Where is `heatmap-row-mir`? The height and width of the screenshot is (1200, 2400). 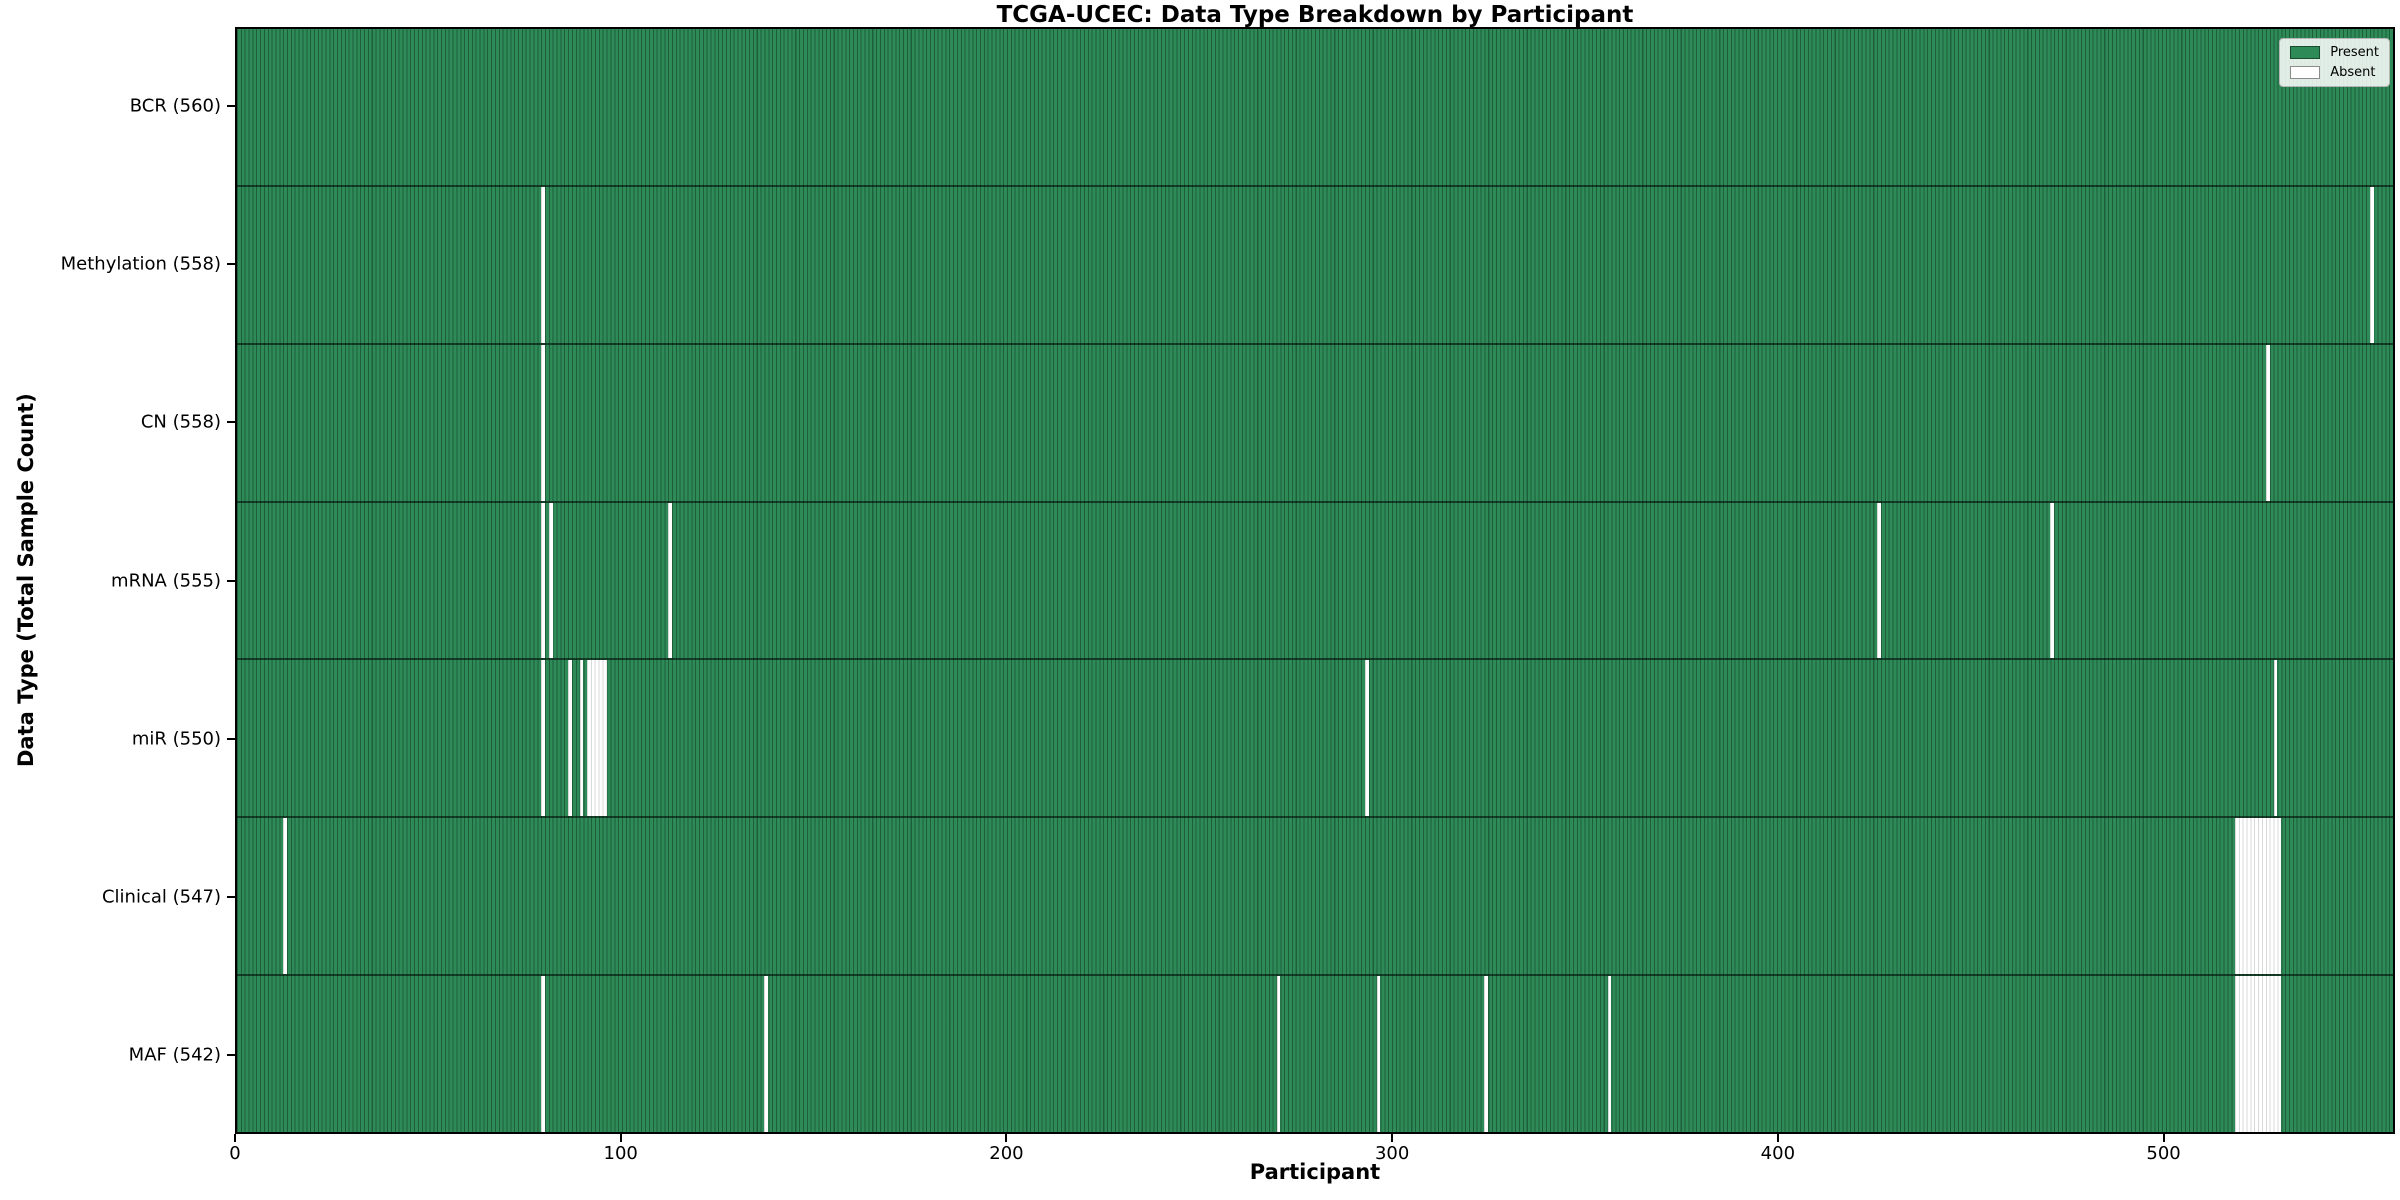
heatmap-row-mir is located at coordinates (1315, 739).